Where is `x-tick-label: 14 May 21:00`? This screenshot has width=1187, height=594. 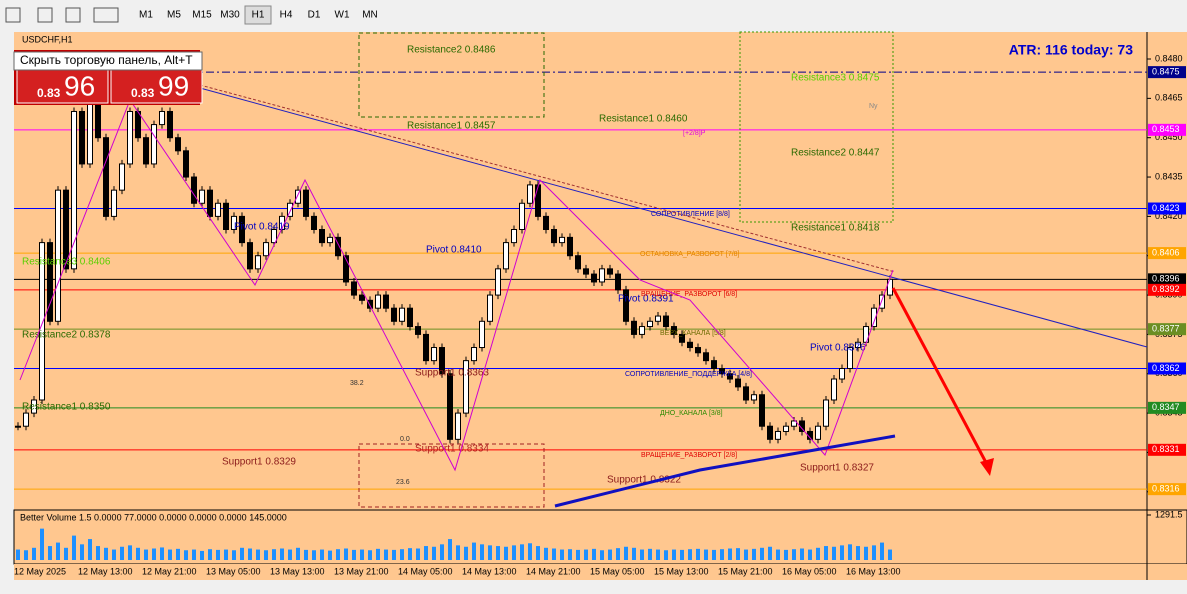 x-tick-label: 14 May 21:00 is located at coordinates (553, 571).